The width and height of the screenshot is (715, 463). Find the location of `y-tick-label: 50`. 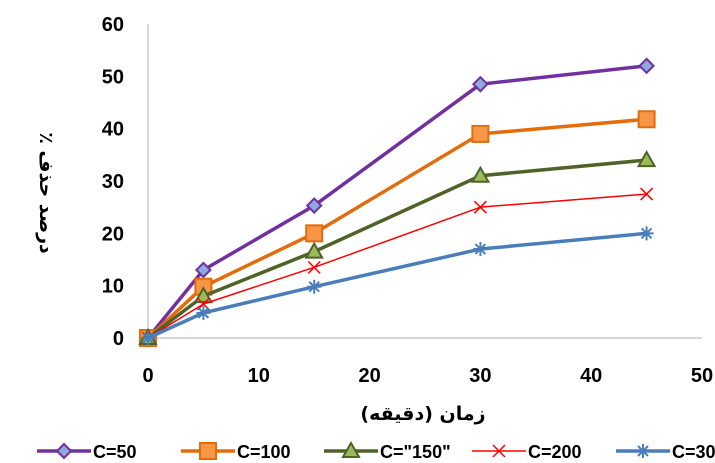

y-tick-label: 50 is located at coordinates (113, 77).